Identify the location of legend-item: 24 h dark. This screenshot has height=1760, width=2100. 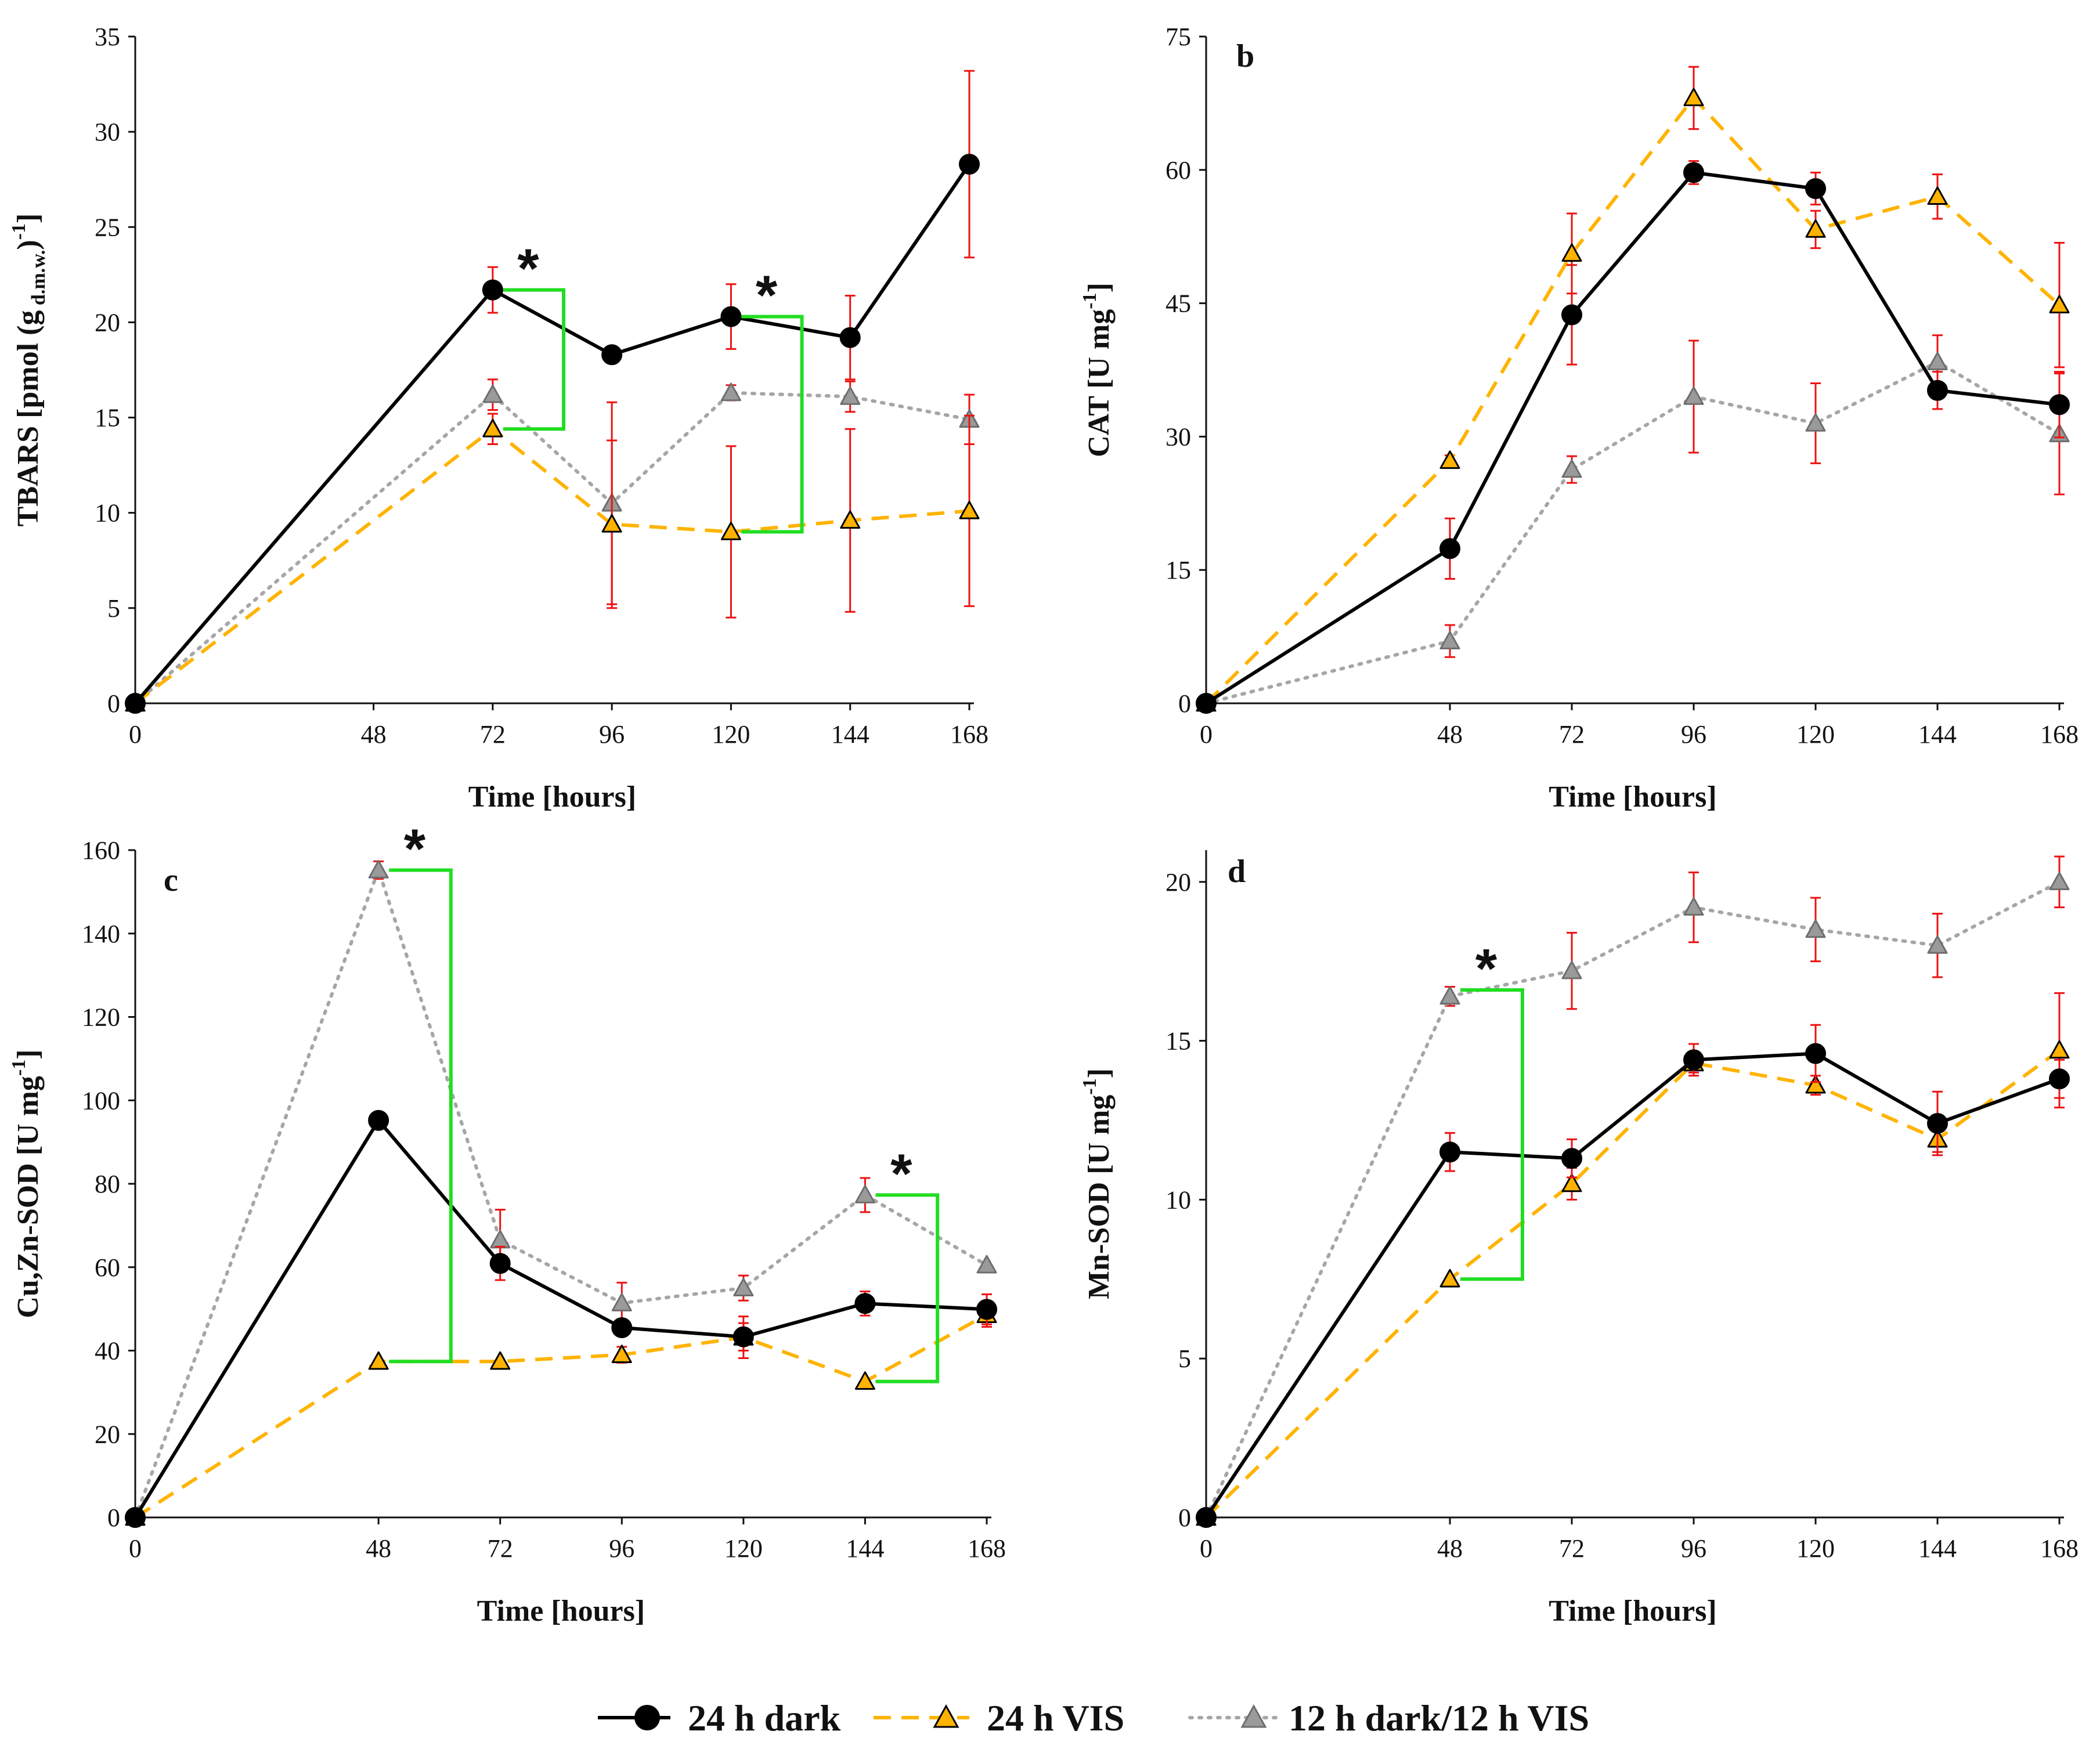
(720, 1718).